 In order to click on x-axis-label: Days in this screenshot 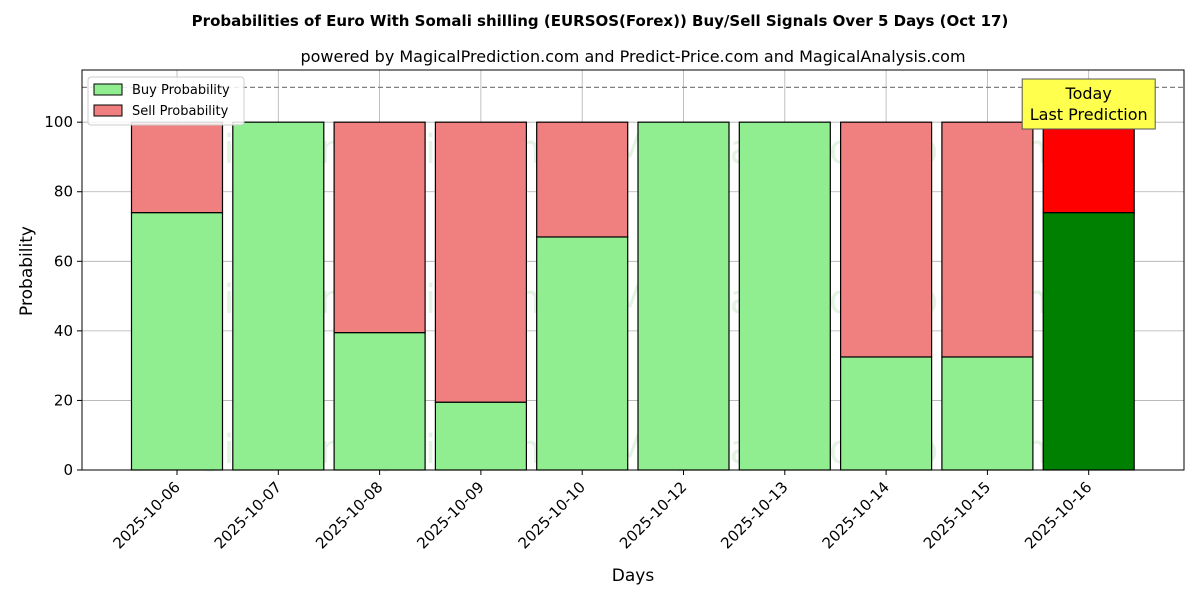, I will do `click(633, 576)`.